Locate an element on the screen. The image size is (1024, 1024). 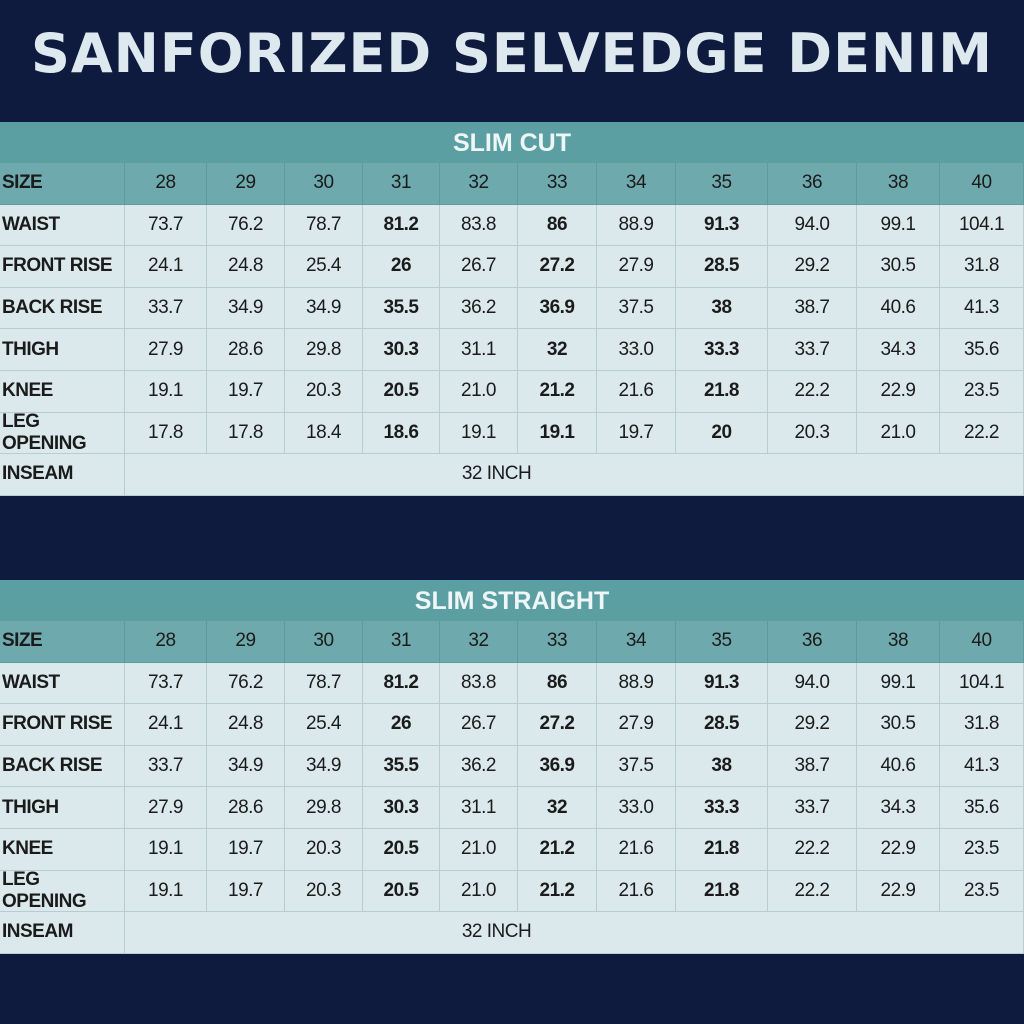
measure-cell: 30.5 is located at coordinates (898, 725).